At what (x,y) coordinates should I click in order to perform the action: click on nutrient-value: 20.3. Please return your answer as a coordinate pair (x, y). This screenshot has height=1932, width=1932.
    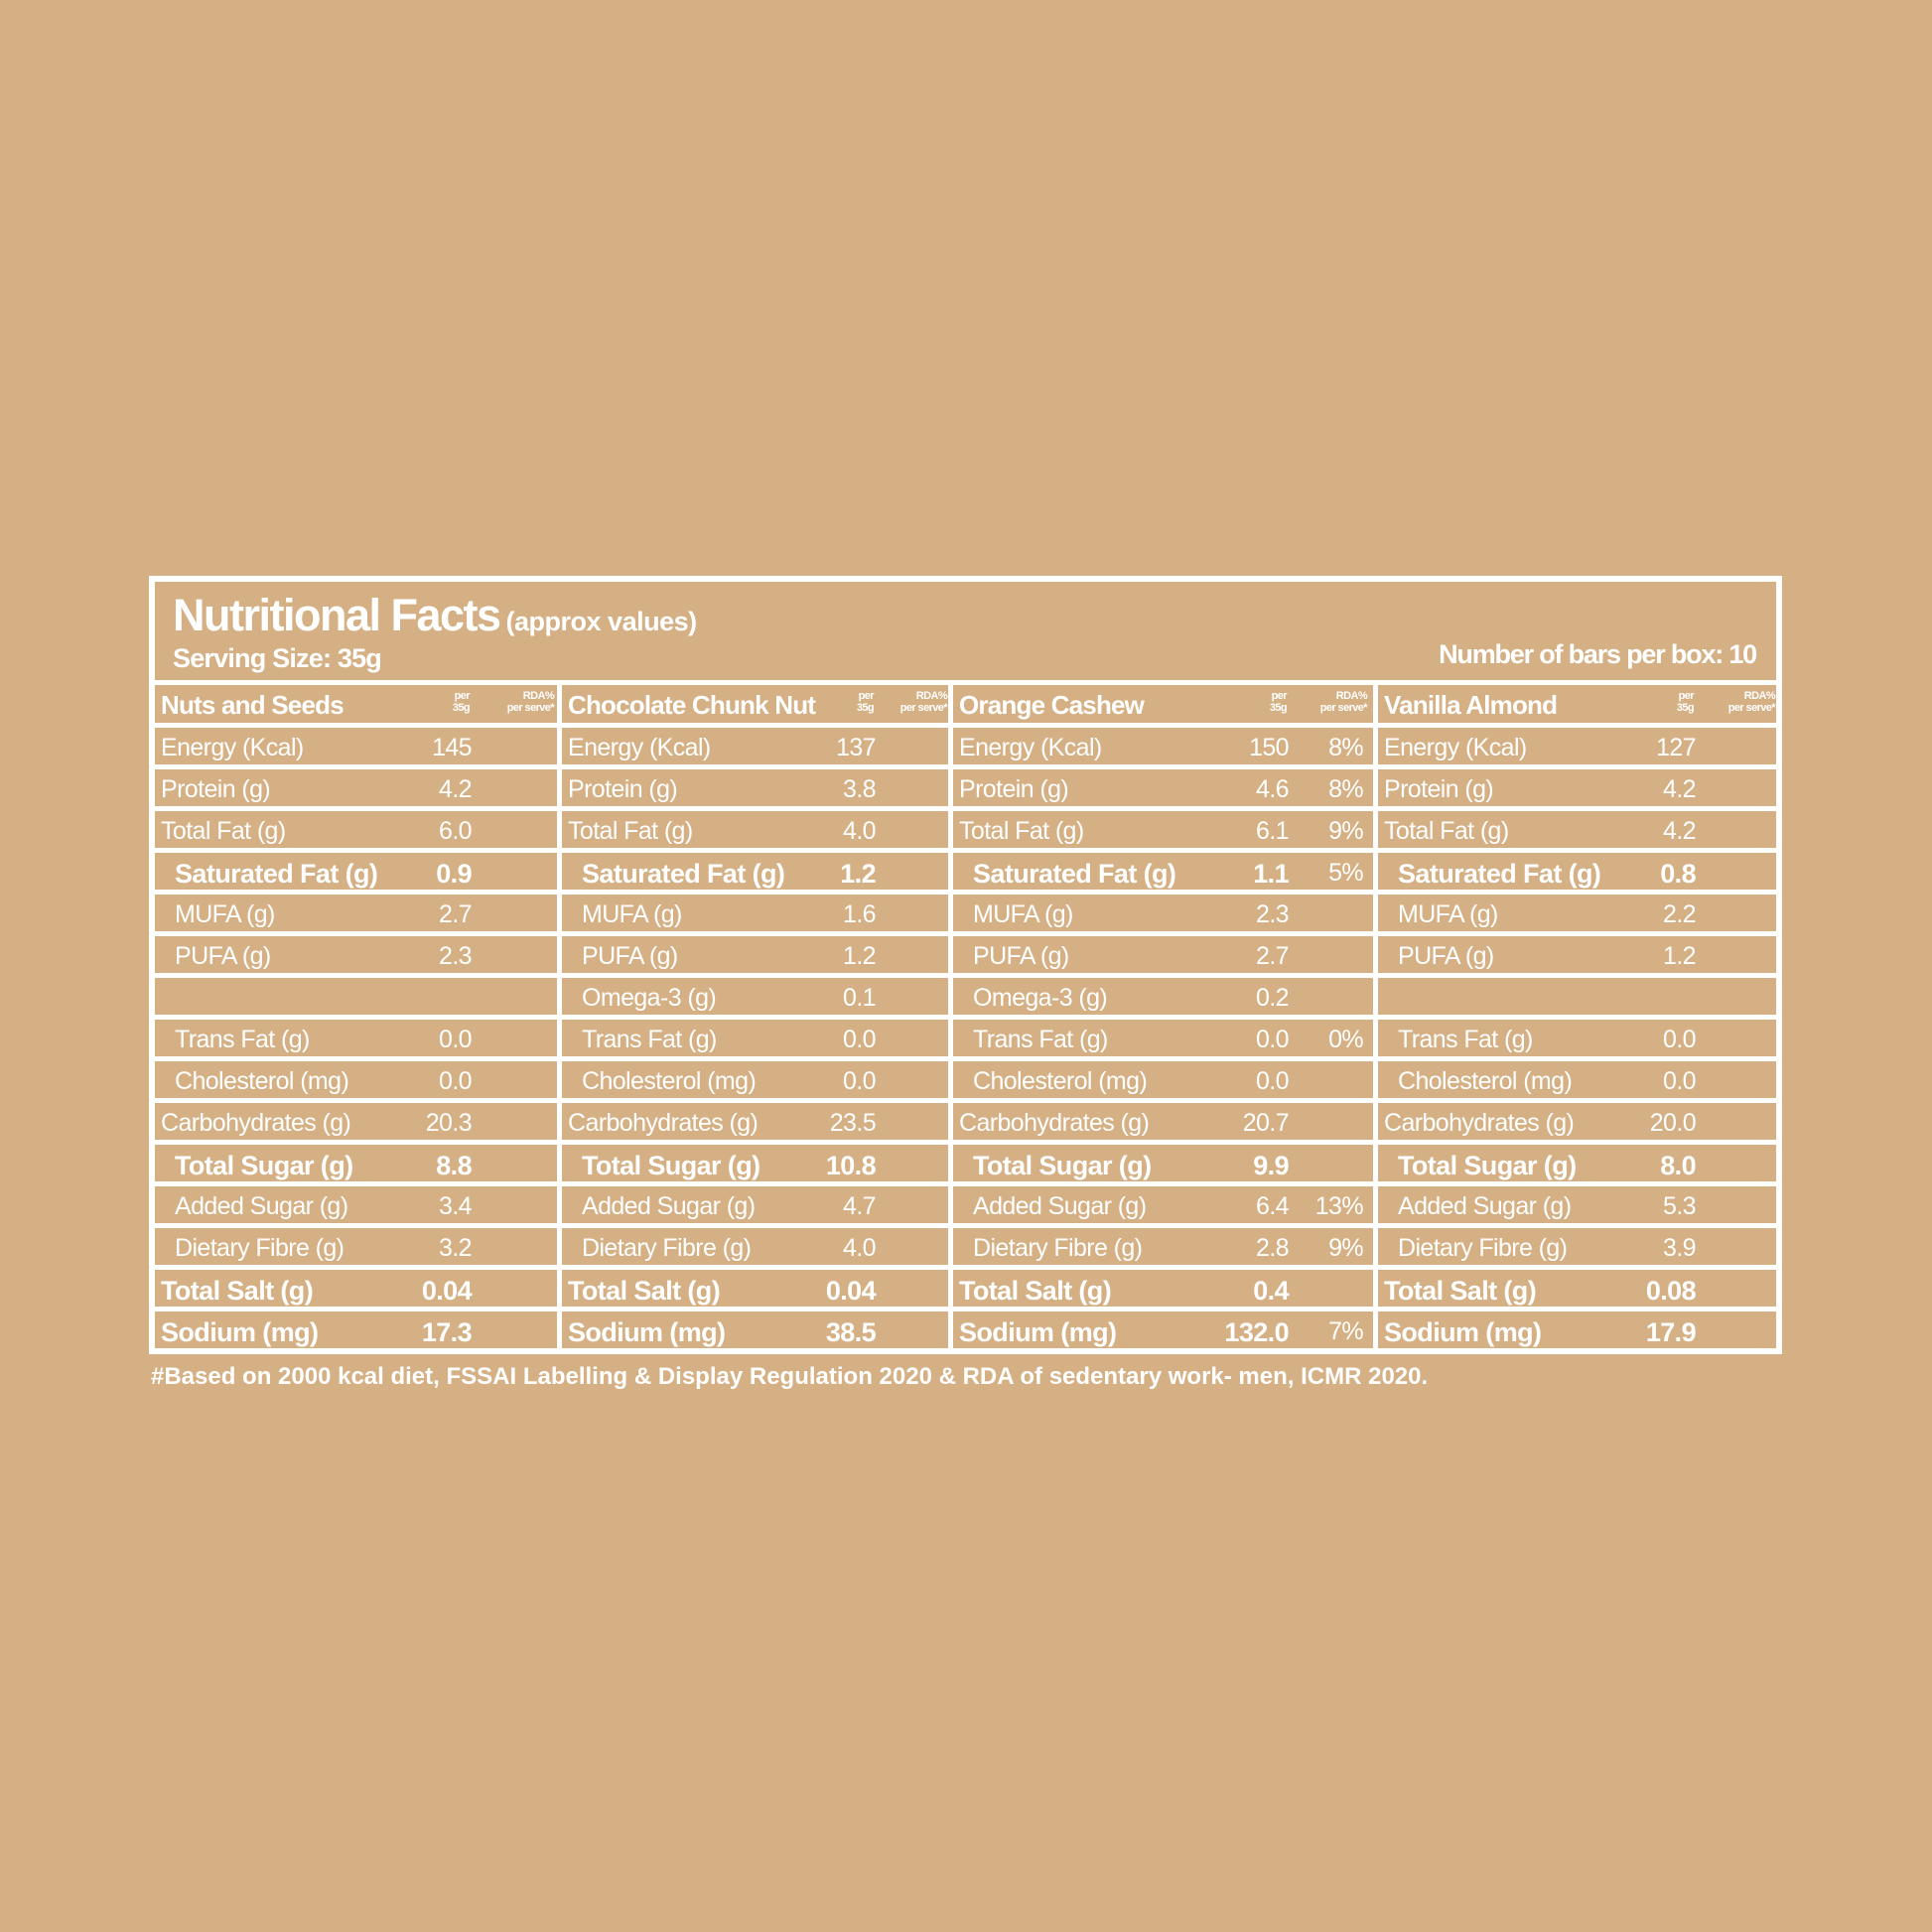
    Looking at the image, I should click on (449, 1123).